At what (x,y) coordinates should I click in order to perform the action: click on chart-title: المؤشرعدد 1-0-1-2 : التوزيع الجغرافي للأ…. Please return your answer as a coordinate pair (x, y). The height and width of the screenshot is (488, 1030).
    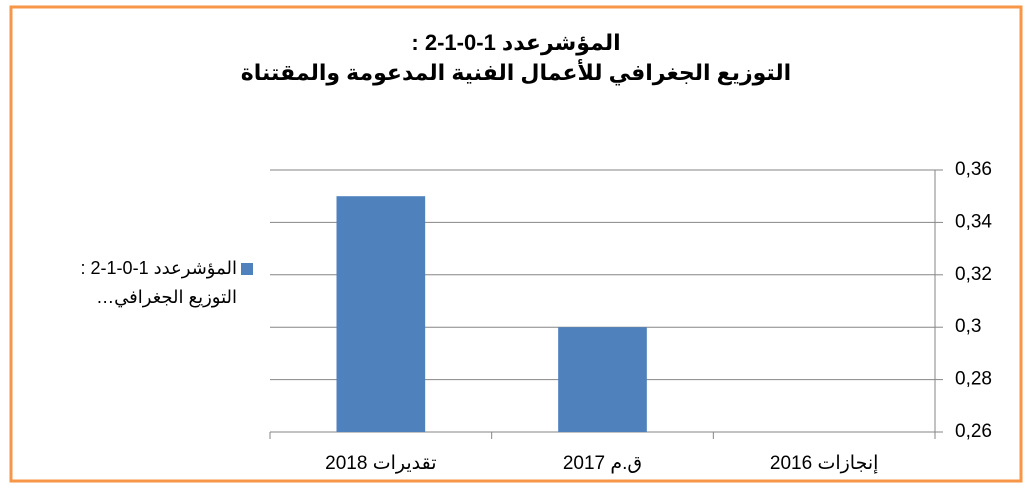
    Looking at the image, I should click on (516, 57).